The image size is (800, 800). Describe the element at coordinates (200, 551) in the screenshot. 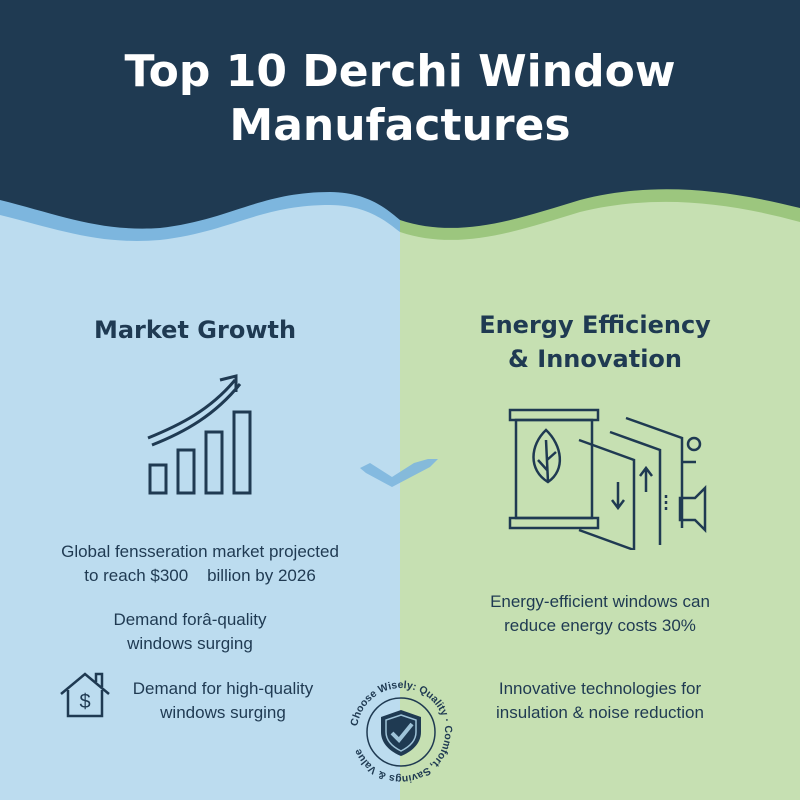

I see `market-stat-line-1: Global fensseration market projected` at that location.